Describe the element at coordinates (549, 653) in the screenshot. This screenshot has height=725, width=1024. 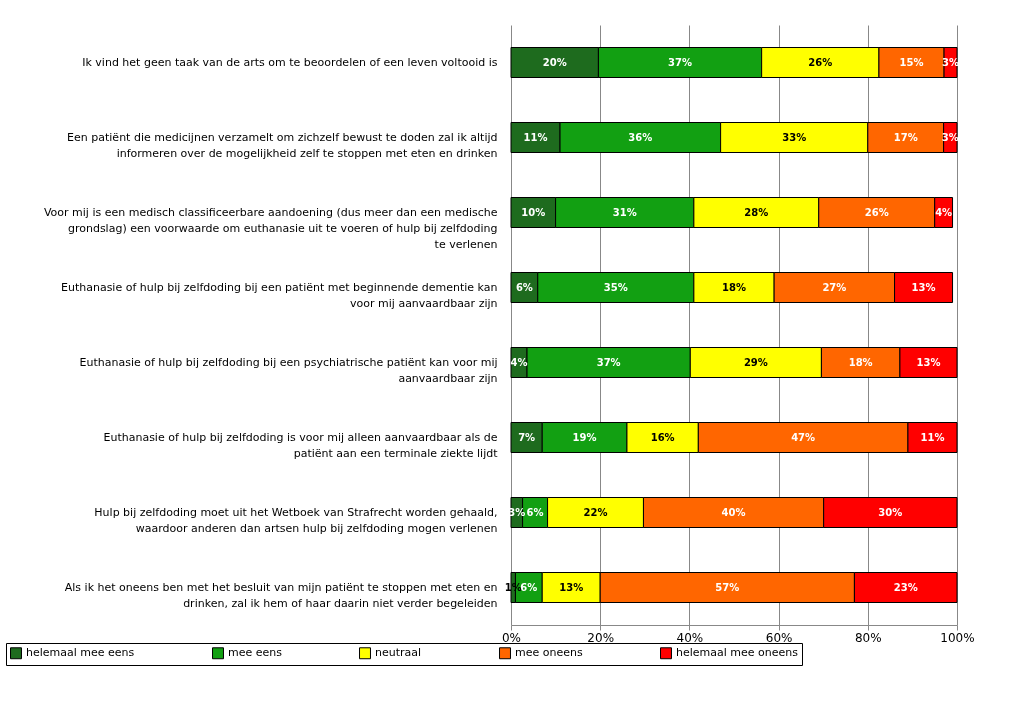
I see `legend-label: mee oneens` at that location.